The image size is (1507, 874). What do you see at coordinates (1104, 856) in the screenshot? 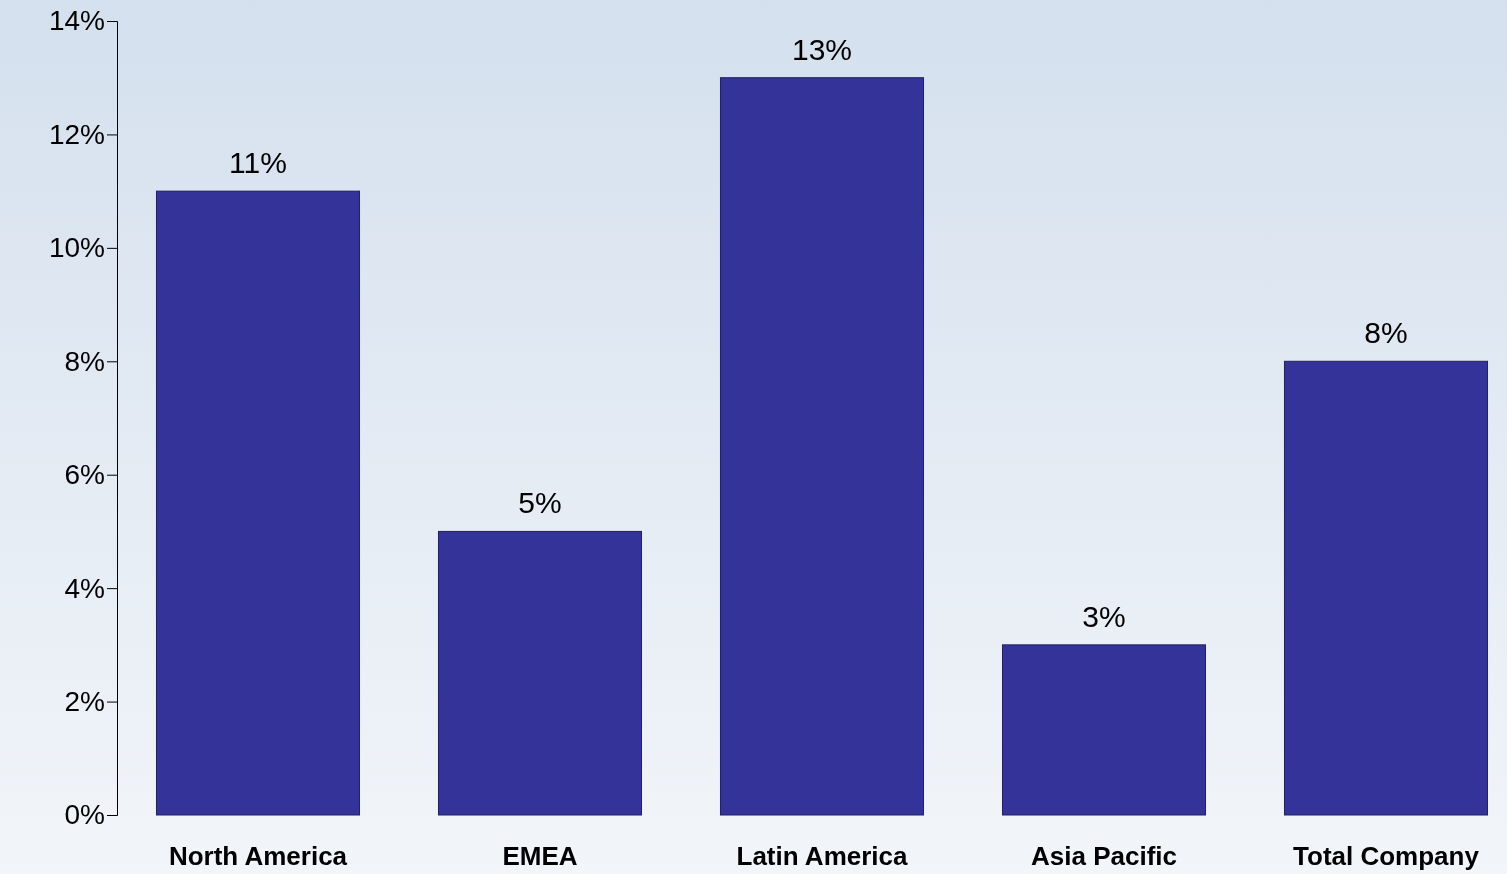
I see `x-tick-label: Asia Pacific` at bounding box center [1104, 856].